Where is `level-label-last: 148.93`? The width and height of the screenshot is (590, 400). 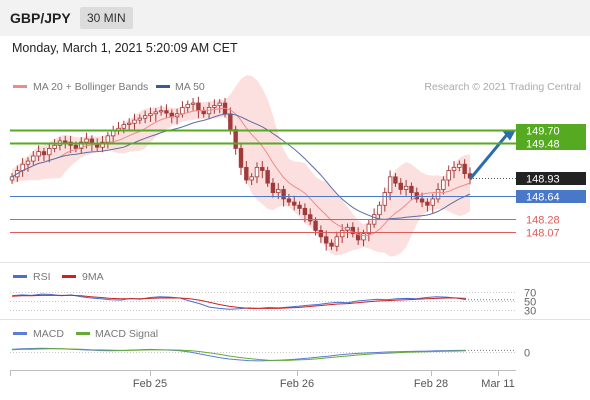 level-label-last: 148.93 is located at coordinates (543, 180).